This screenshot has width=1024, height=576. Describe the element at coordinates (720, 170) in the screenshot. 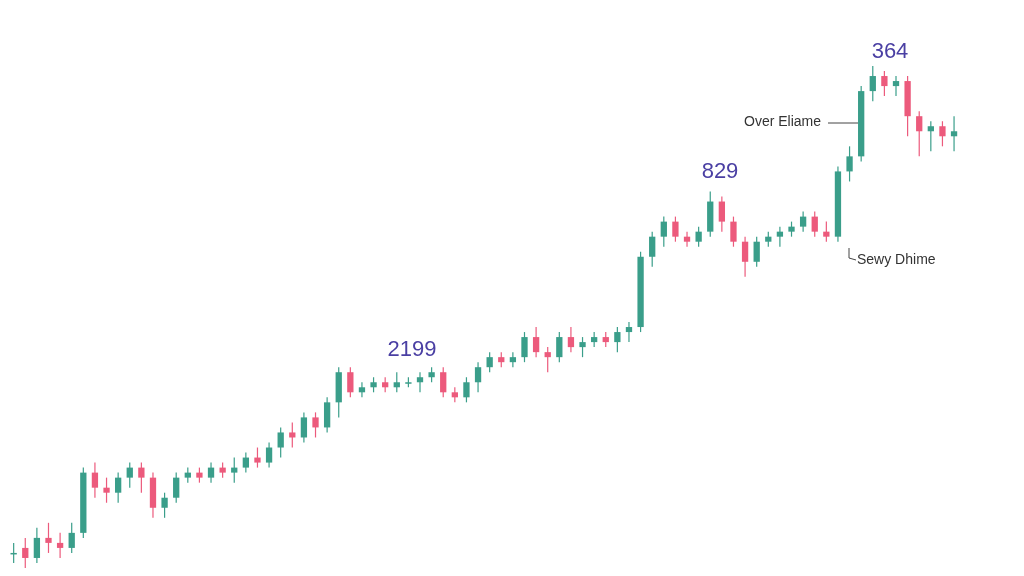

I see `annotation: 829` at that location.